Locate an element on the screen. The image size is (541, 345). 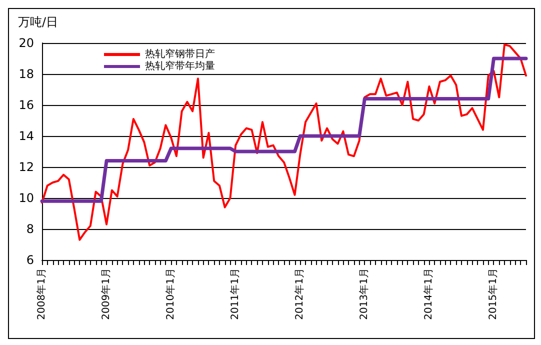
x-tick-label: 2008年1月 is located at coordinates (42, 294).